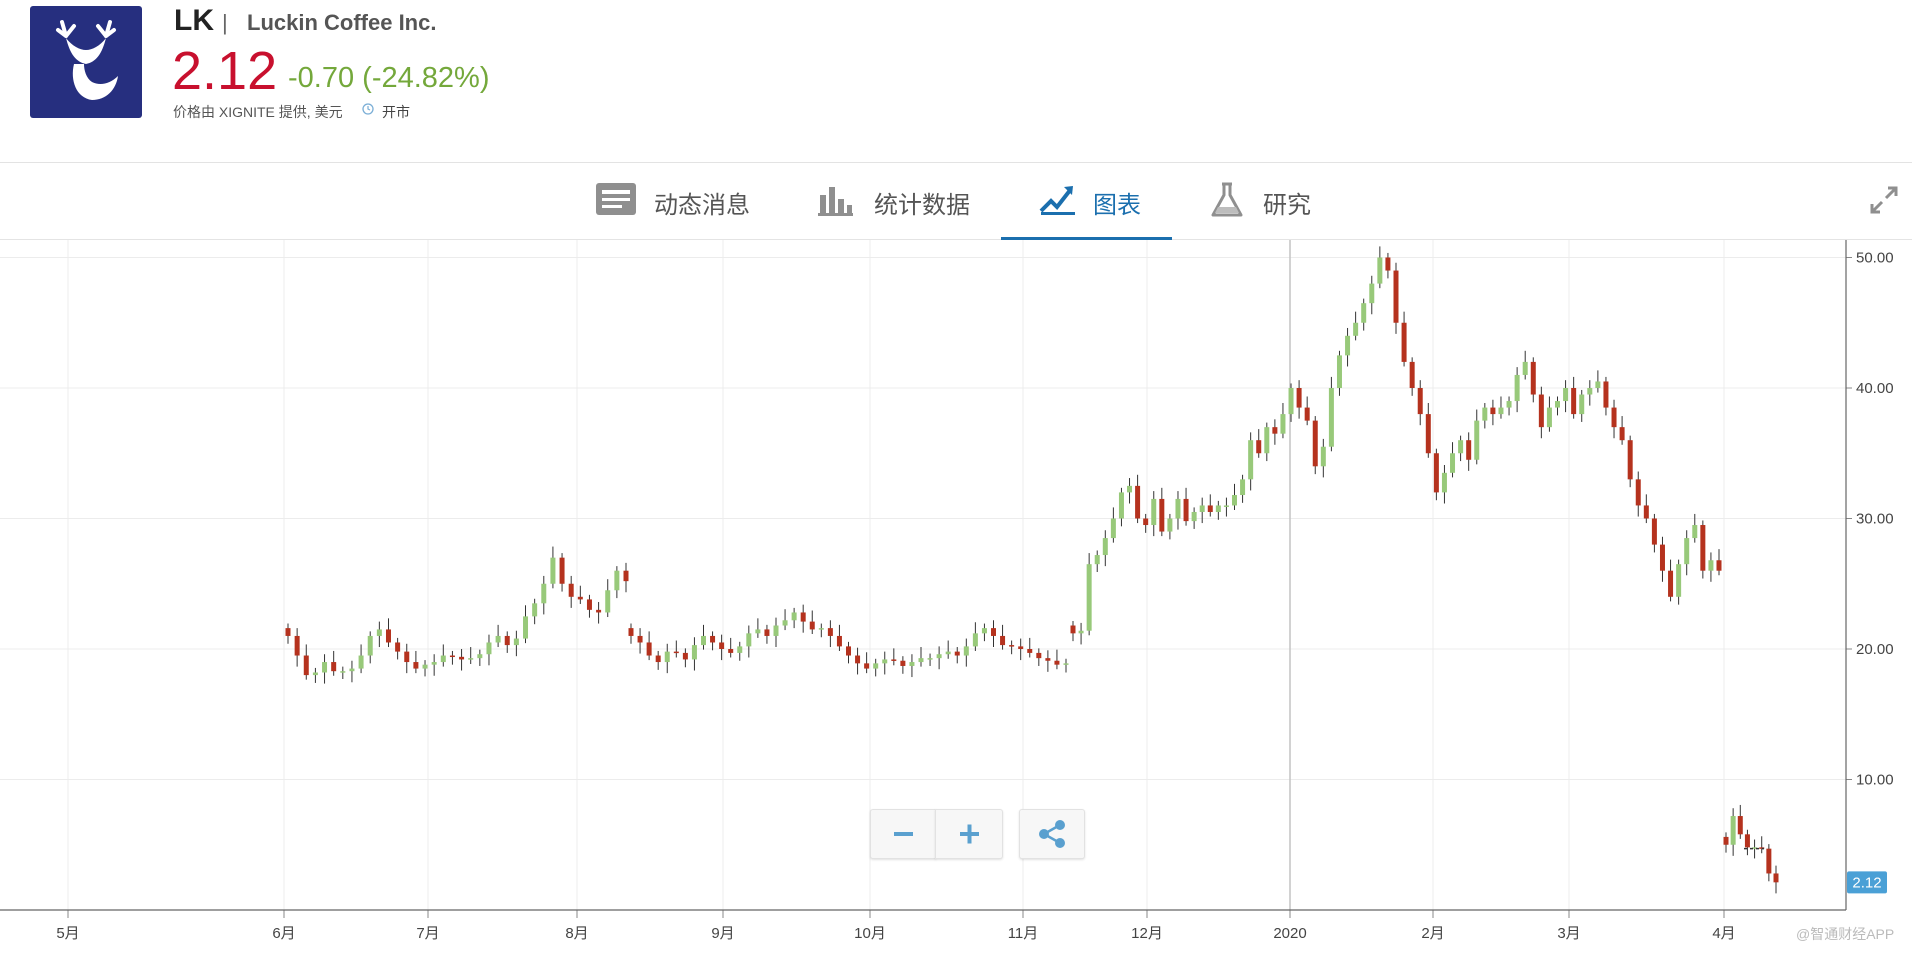 The width and height of the screenshot is (1912, 956). I want to click on tab-statistics: 统计数据, so click(897, 201).